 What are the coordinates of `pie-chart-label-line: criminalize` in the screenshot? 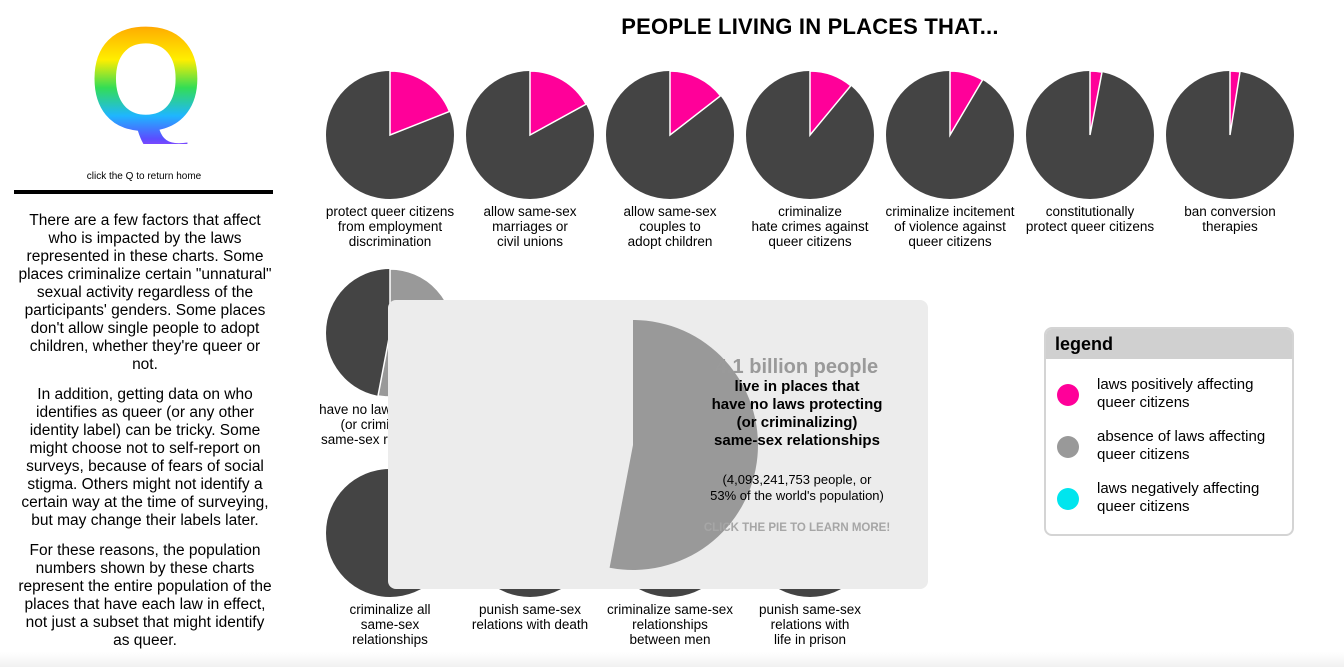 It's located at (810, 211).